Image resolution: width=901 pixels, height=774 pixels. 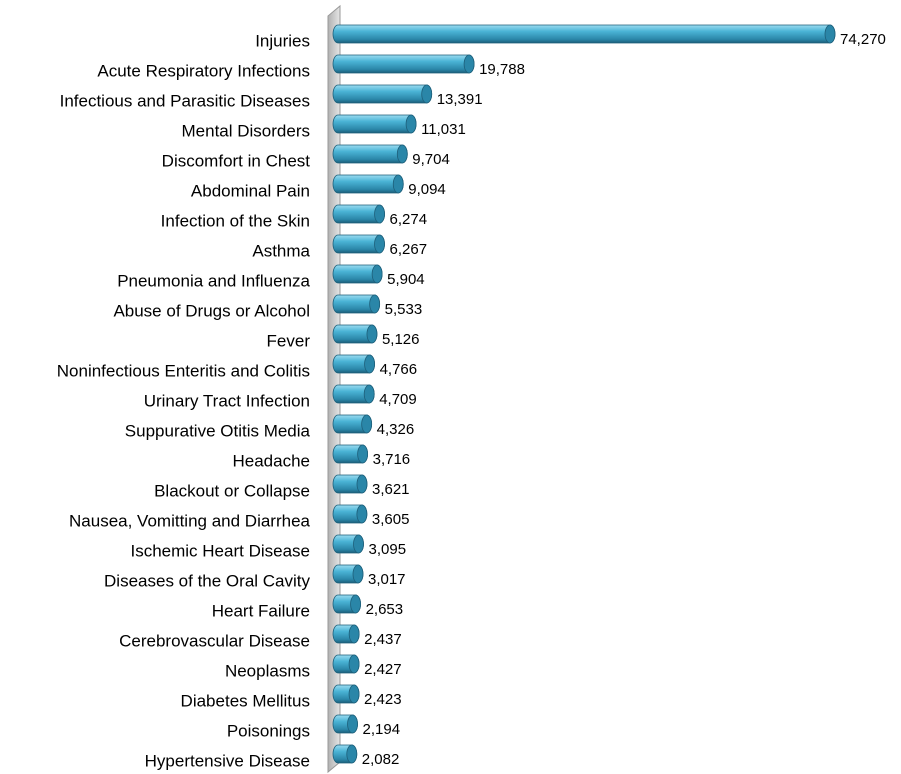 I want to click on value-label: 2,082, so click(x=381, y=759).